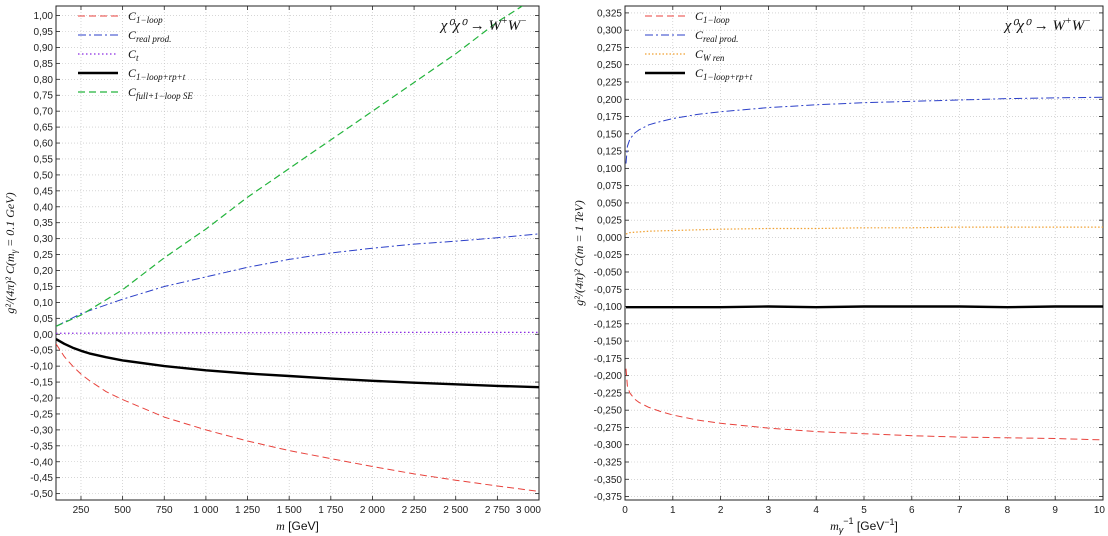  What do you see at coordinates (44, 48) in the screenshot?
I see `y-tick-label: 0,90` at bounding box center [44, 48].